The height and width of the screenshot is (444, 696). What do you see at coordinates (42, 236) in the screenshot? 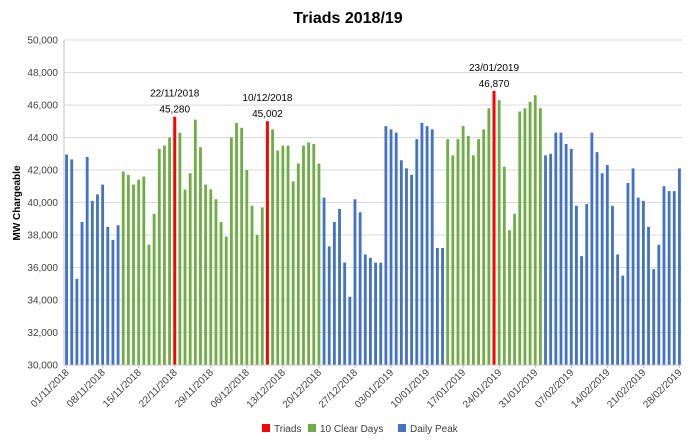
I see `y-tick-label: 38,000` at bounding box center [42, 236].